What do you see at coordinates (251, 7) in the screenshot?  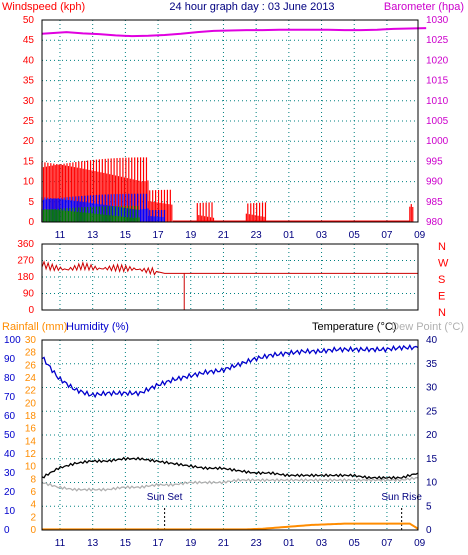 I see `chart-title: 24 hour graph day : 03 June 2013` at bounding box center [251, 7].